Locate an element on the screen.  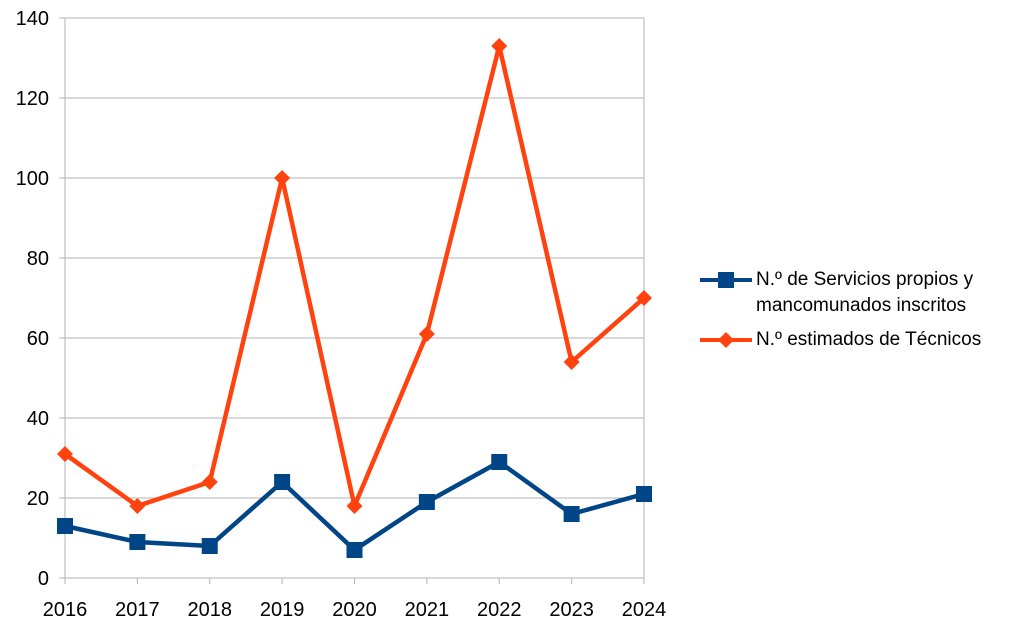
x-tick-label: 2023 is located at coordinates (571, 610).